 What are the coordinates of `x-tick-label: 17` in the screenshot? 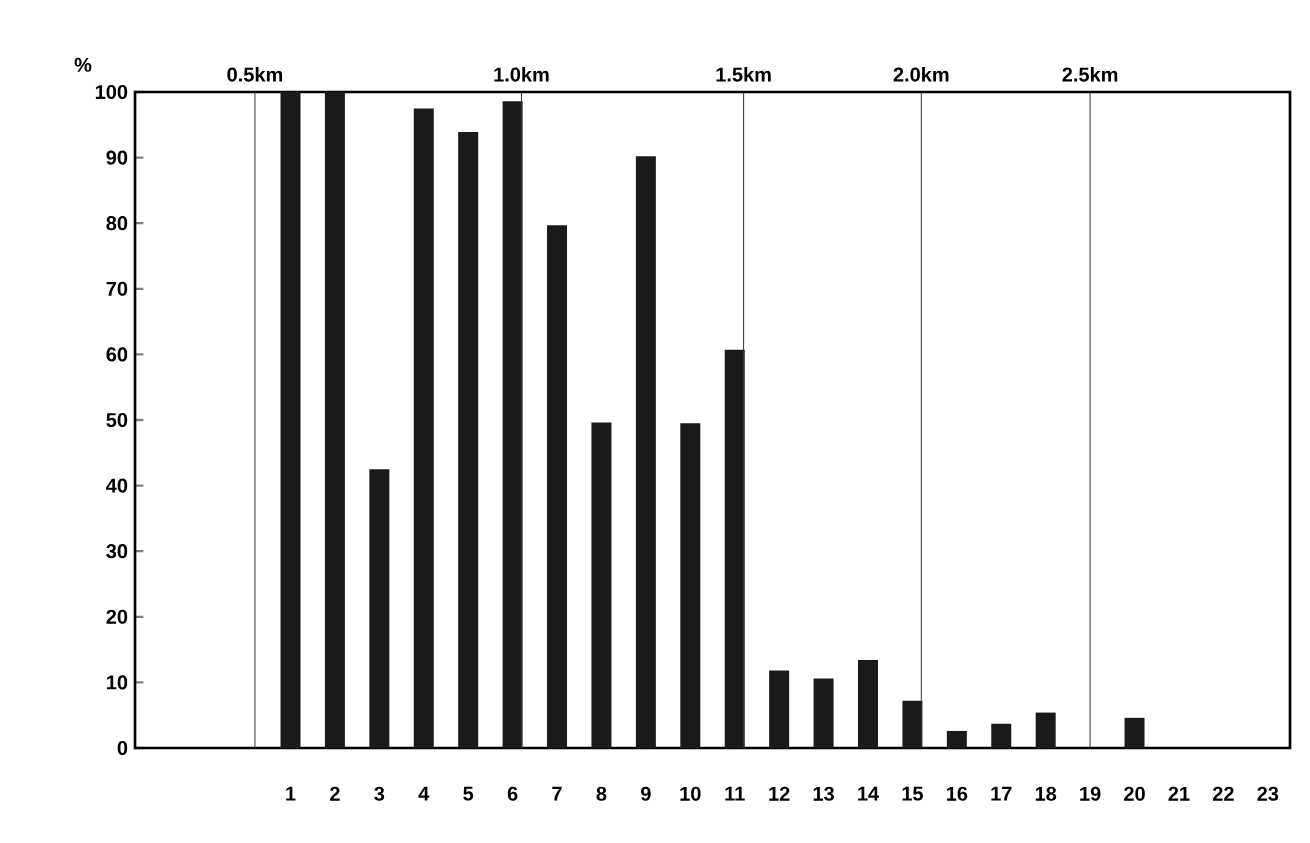 It's located at (1001, 793).